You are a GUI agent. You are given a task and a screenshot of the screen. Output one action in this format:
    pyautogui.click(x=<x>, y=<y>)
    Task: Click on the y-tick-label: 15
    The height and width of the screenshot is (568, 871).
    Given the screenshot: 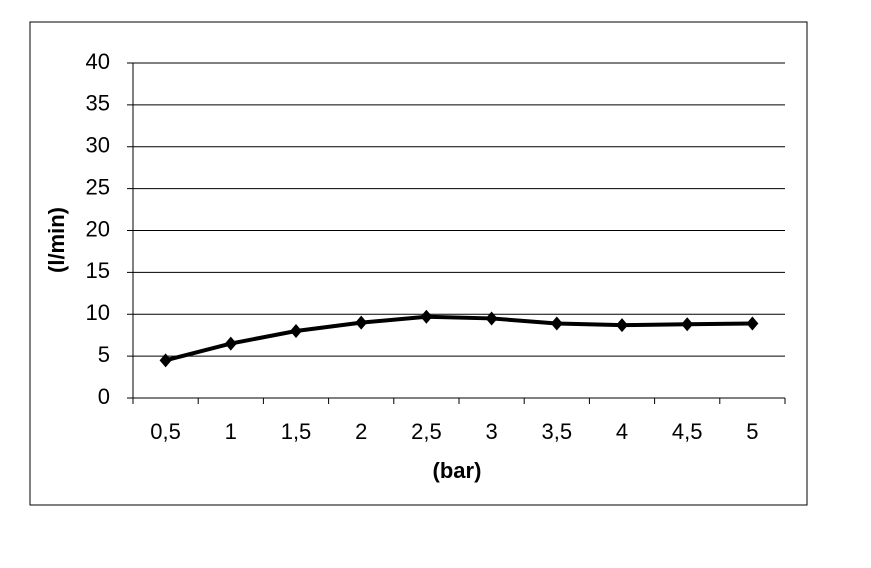 What is the action you would take?
    pyautogui.click(x=98, y=270)
    